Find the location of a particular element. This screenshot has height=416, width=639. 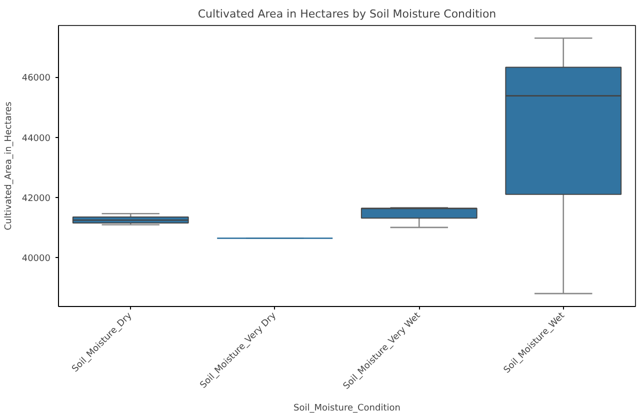

y-tick-label: 40000 is located at coordinates (36, 259).